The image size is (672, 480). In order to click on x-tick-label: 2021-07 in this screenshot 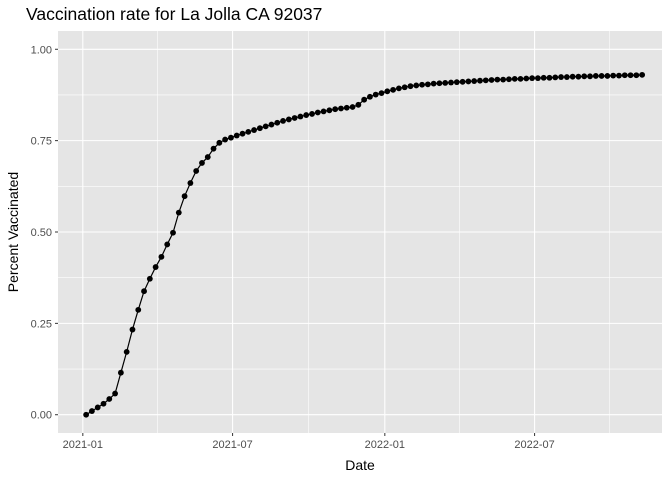, I will do `click(232, 445)`.